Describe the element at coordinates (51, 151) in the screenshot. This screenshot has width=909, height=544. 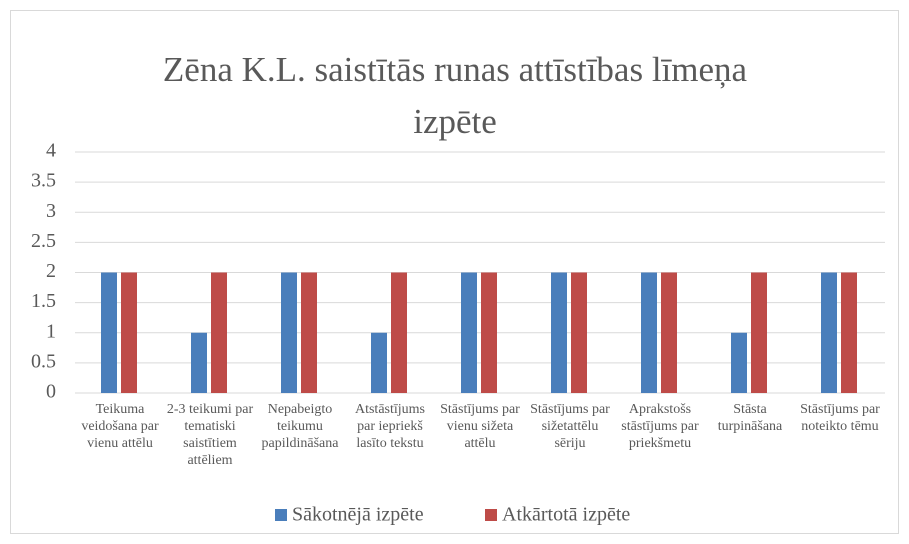
I see `y-tick-label: 4` at that location.